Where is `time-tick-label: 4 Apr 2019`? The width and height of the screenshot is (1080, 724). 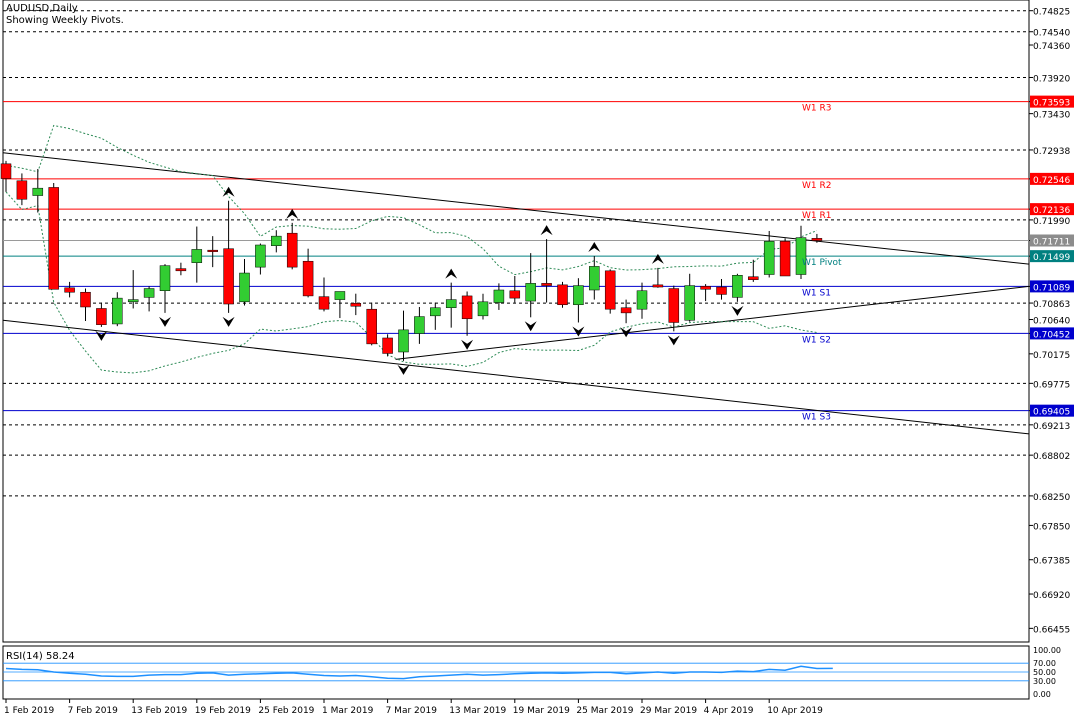
time-tick-label: 4 Apr 2019 is located at coordinates (729, 711).